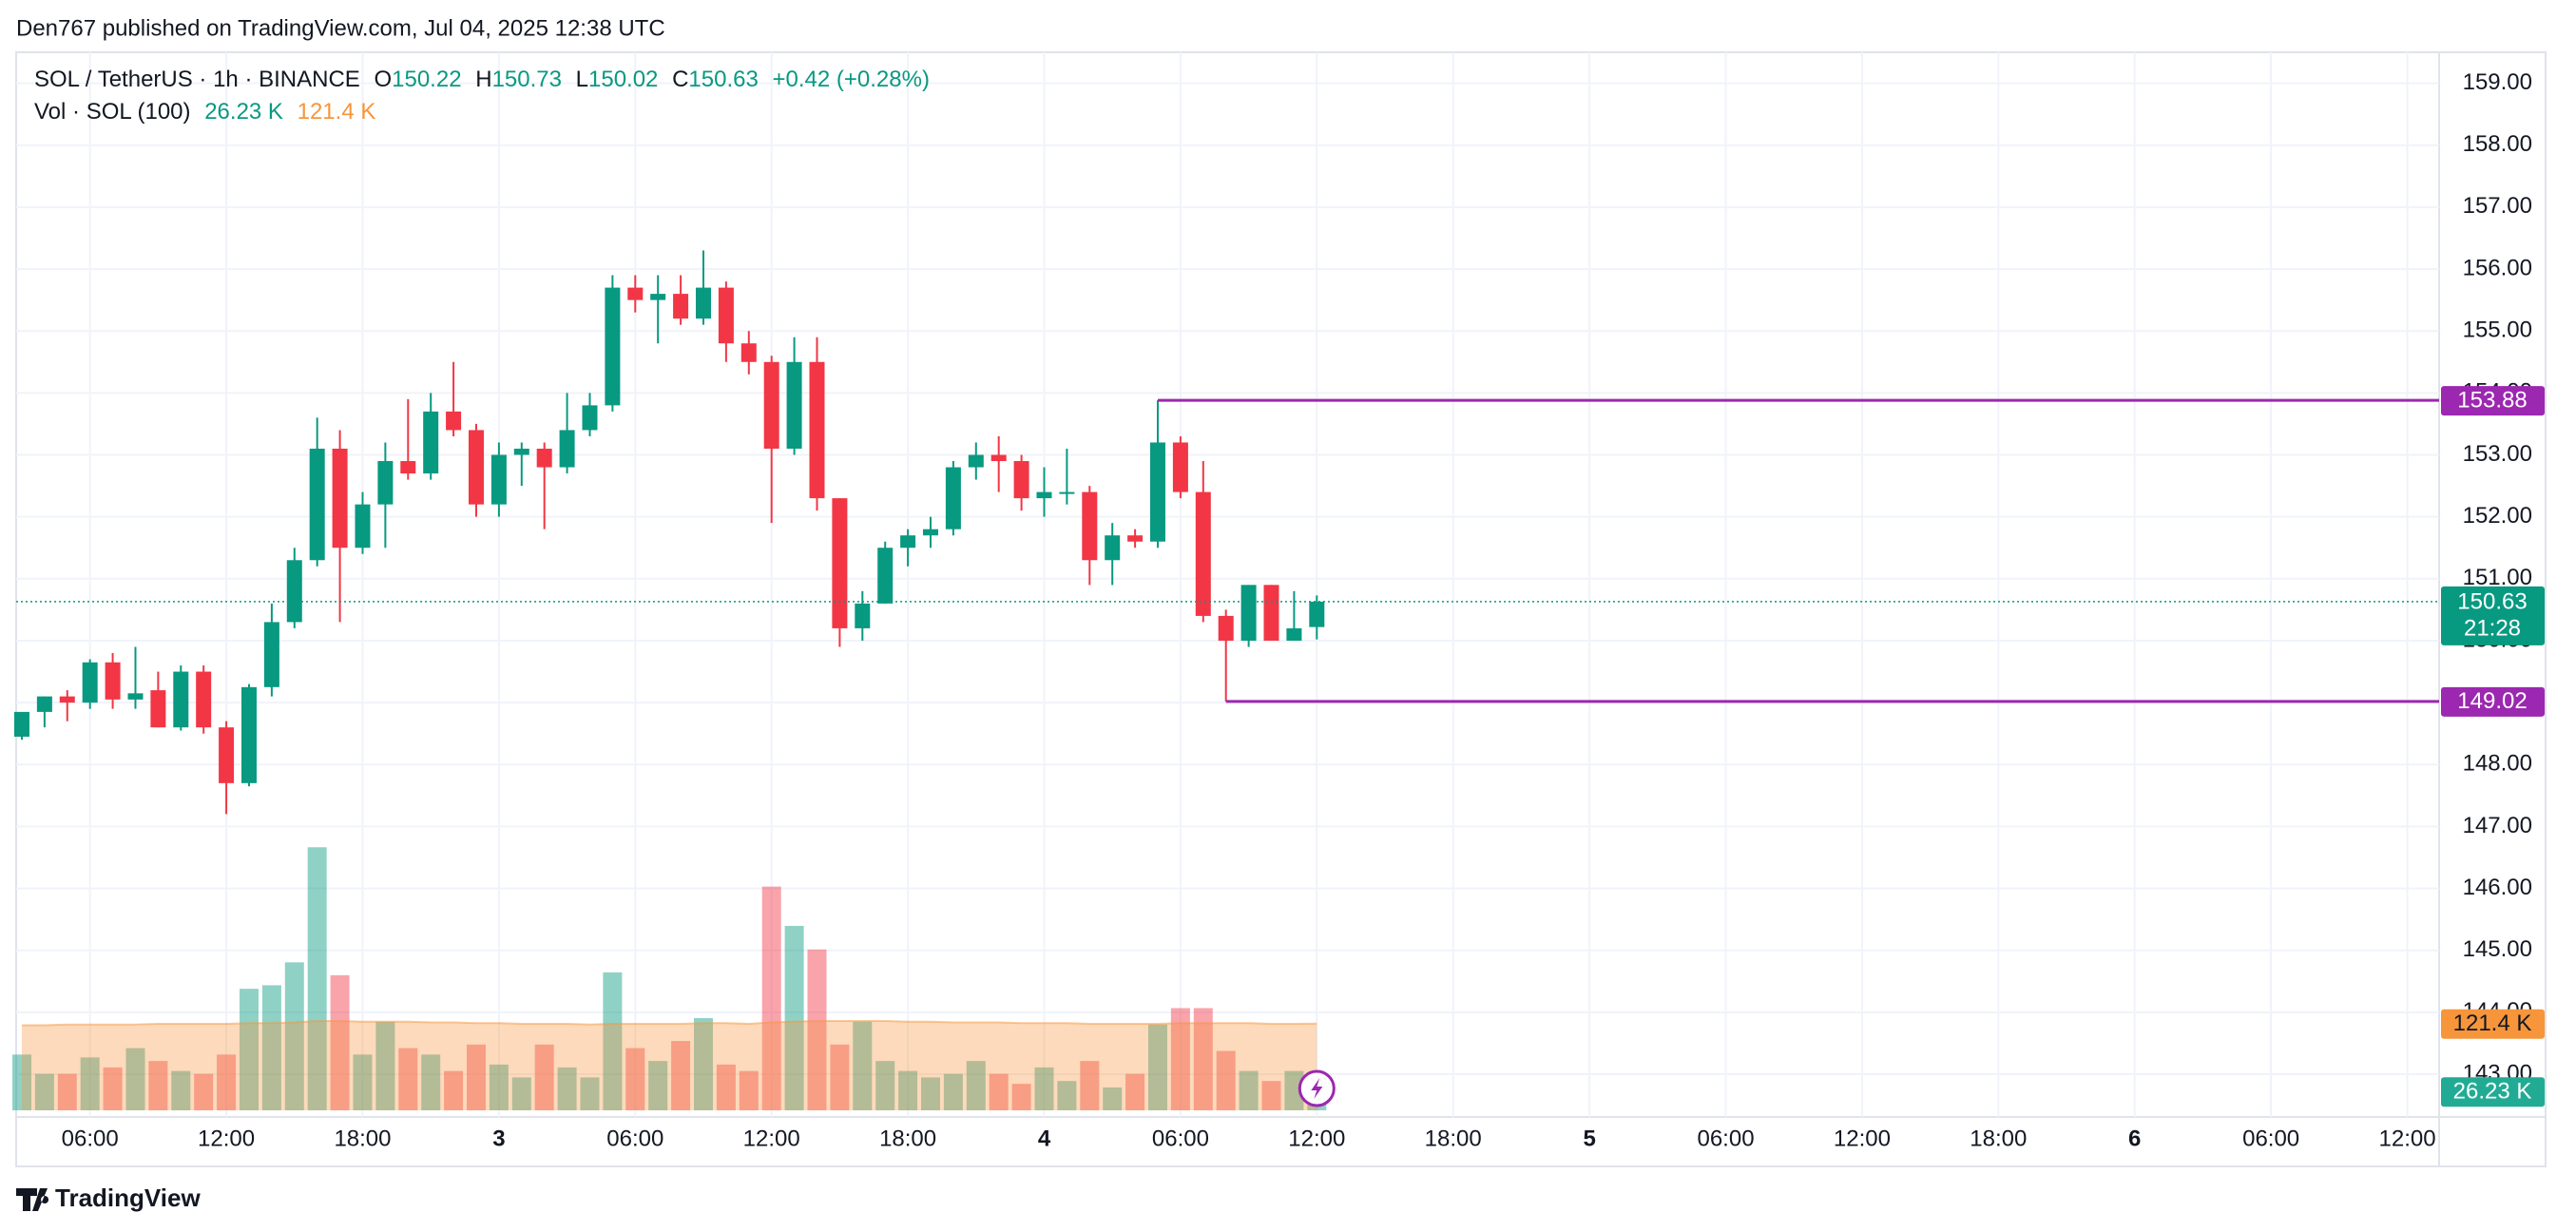  I want to click on volume-ma-box, so click(2493, 1024).